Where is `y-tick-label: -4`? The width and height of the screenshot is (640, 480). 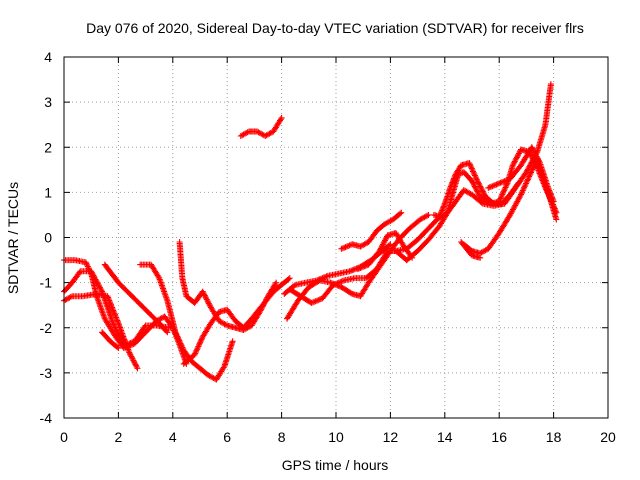 y-tick-label: -4 is located at coordinates (46, 418).